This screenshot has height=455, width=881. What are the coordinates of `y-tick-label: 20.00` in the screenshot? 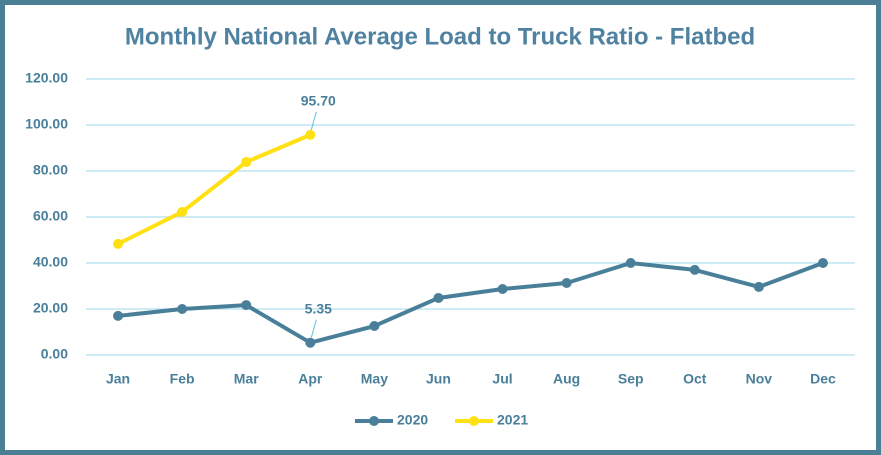 It's located at (50, 308).